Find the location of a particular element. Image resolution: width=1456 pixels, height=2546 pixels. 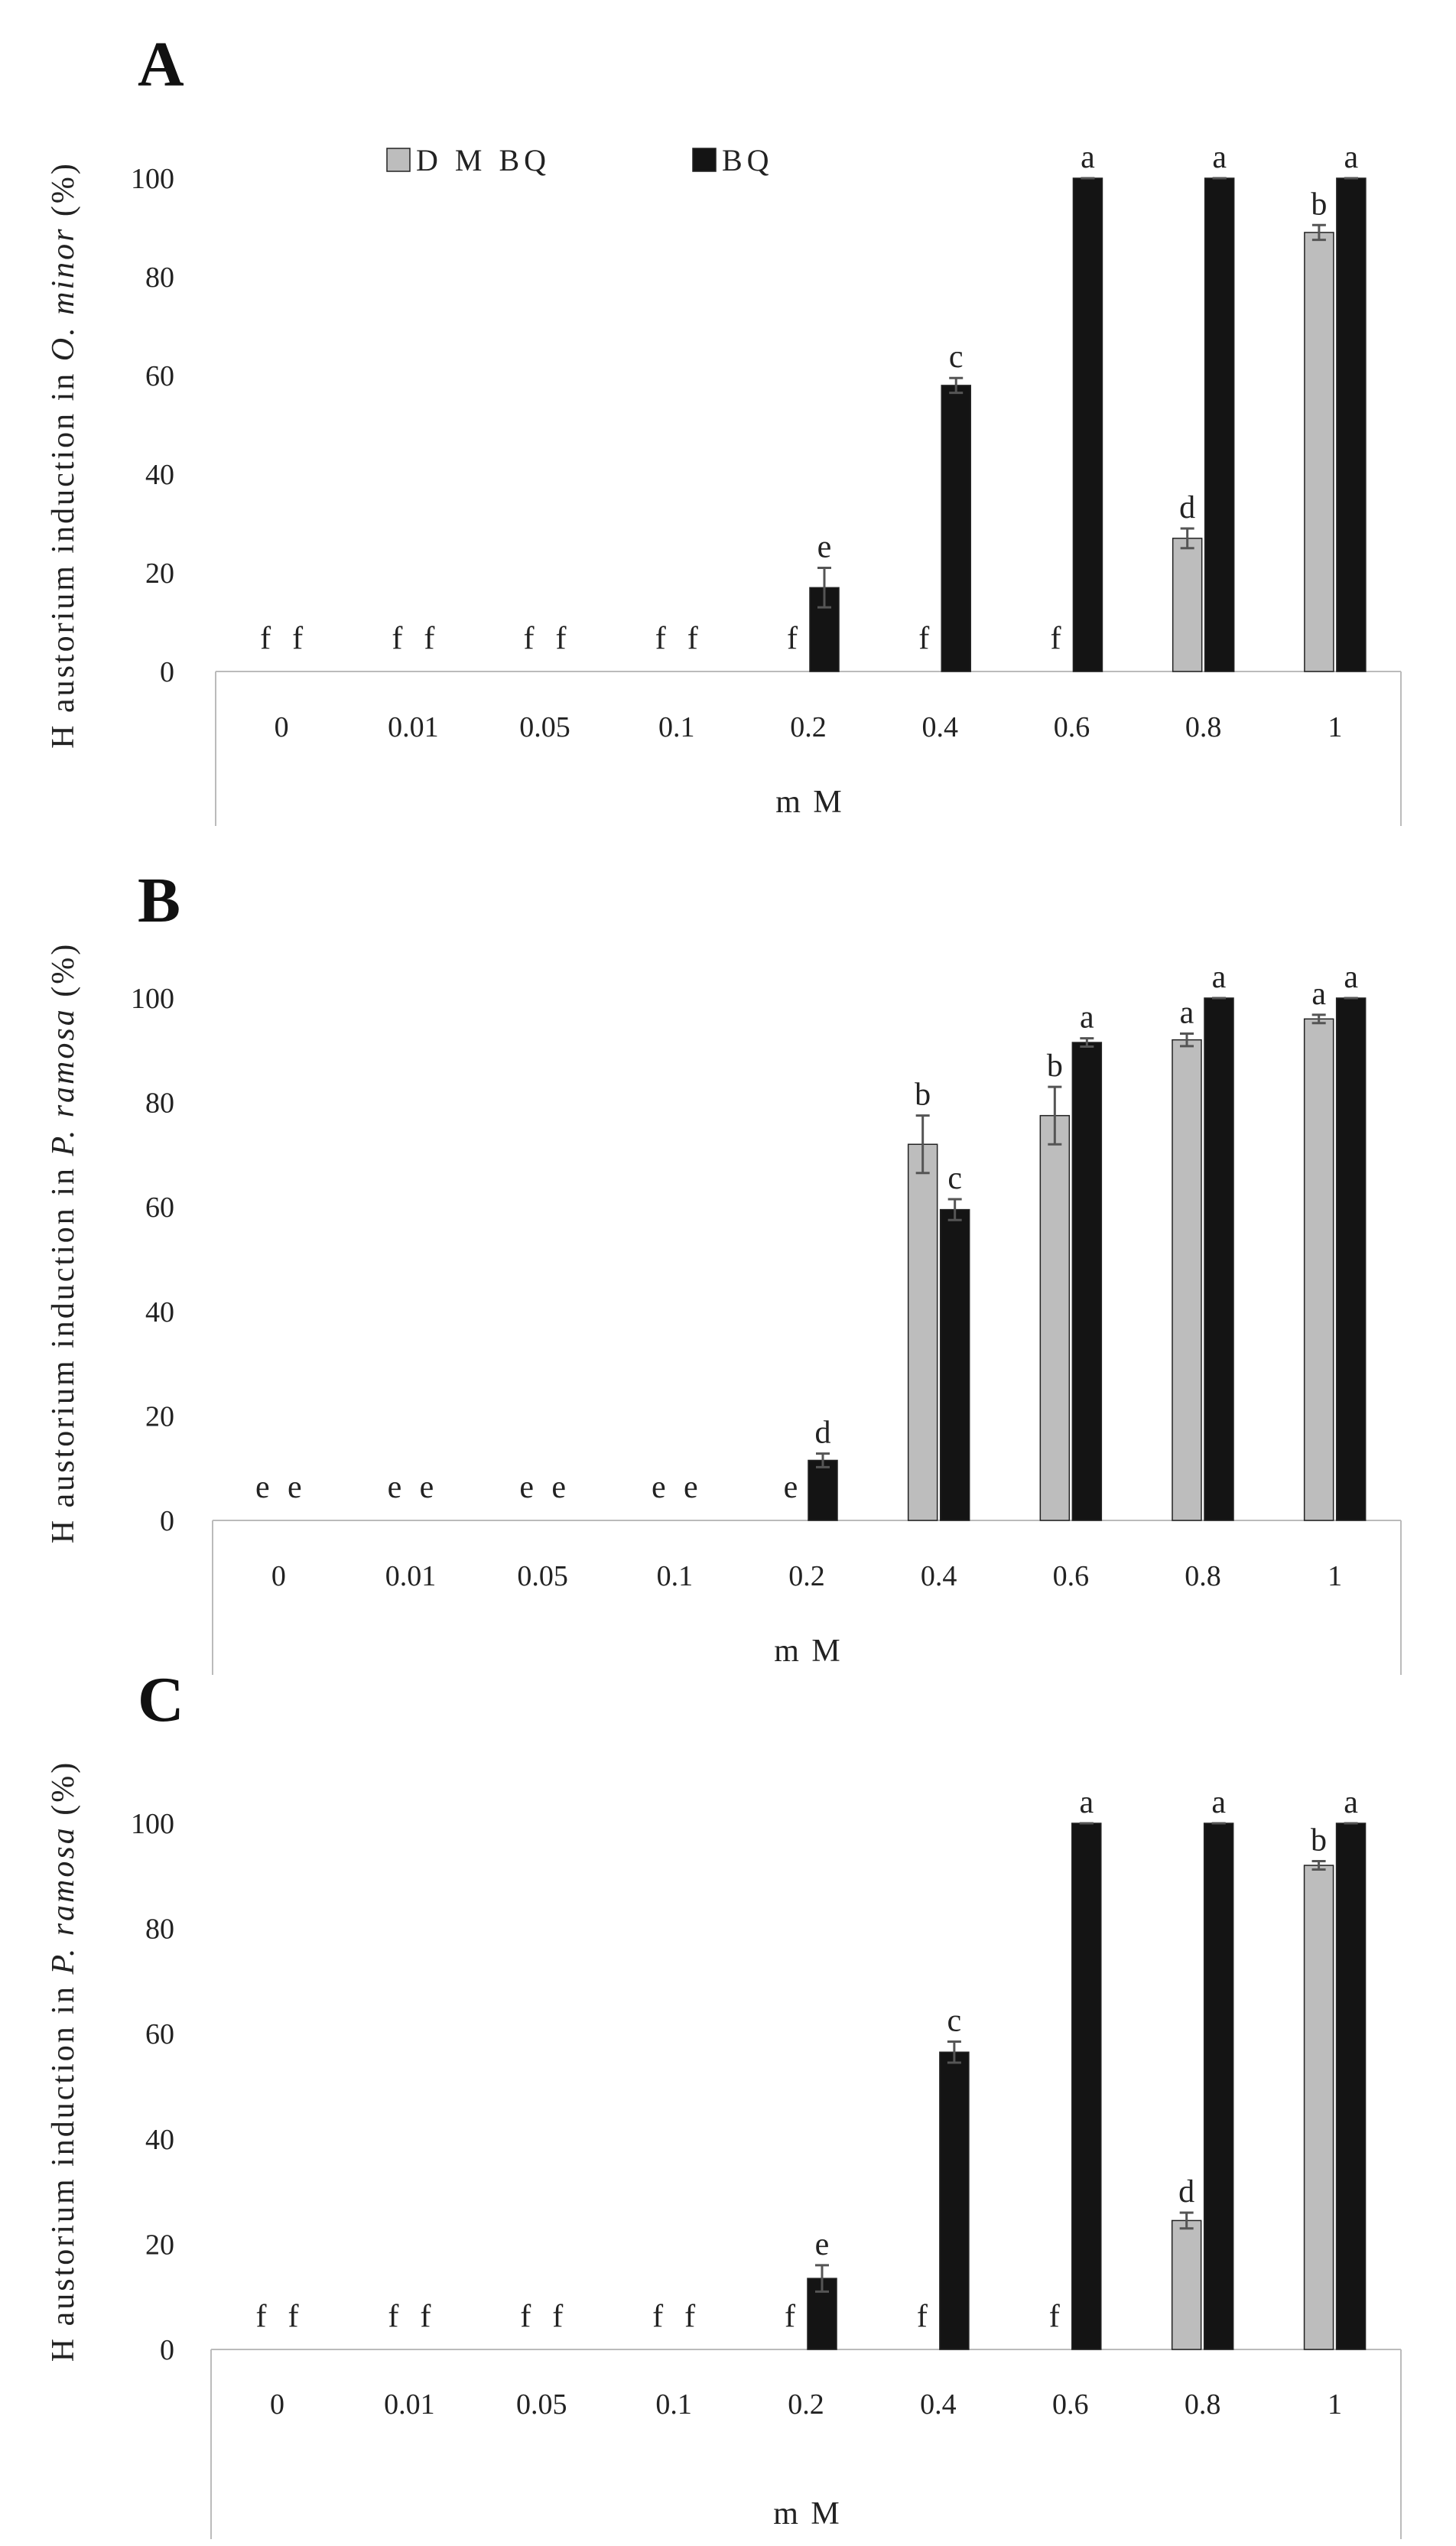

y-axis-title-prefix: H austorium induction in is located at coordinates (63, 1350).